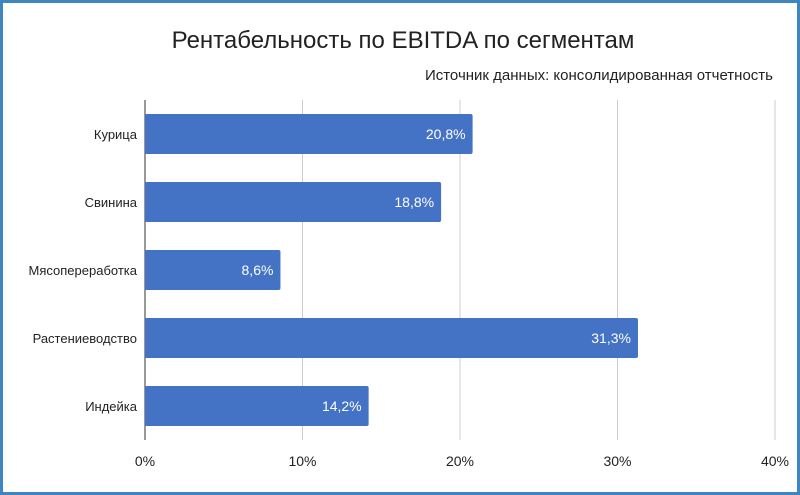 Image resolution: width=800 pixels, height=495 pixels. What do you see at coordinates (83, 270) in the screenshot?
I see `category-label: Мясопереработка` at bounding box center [83, 270].